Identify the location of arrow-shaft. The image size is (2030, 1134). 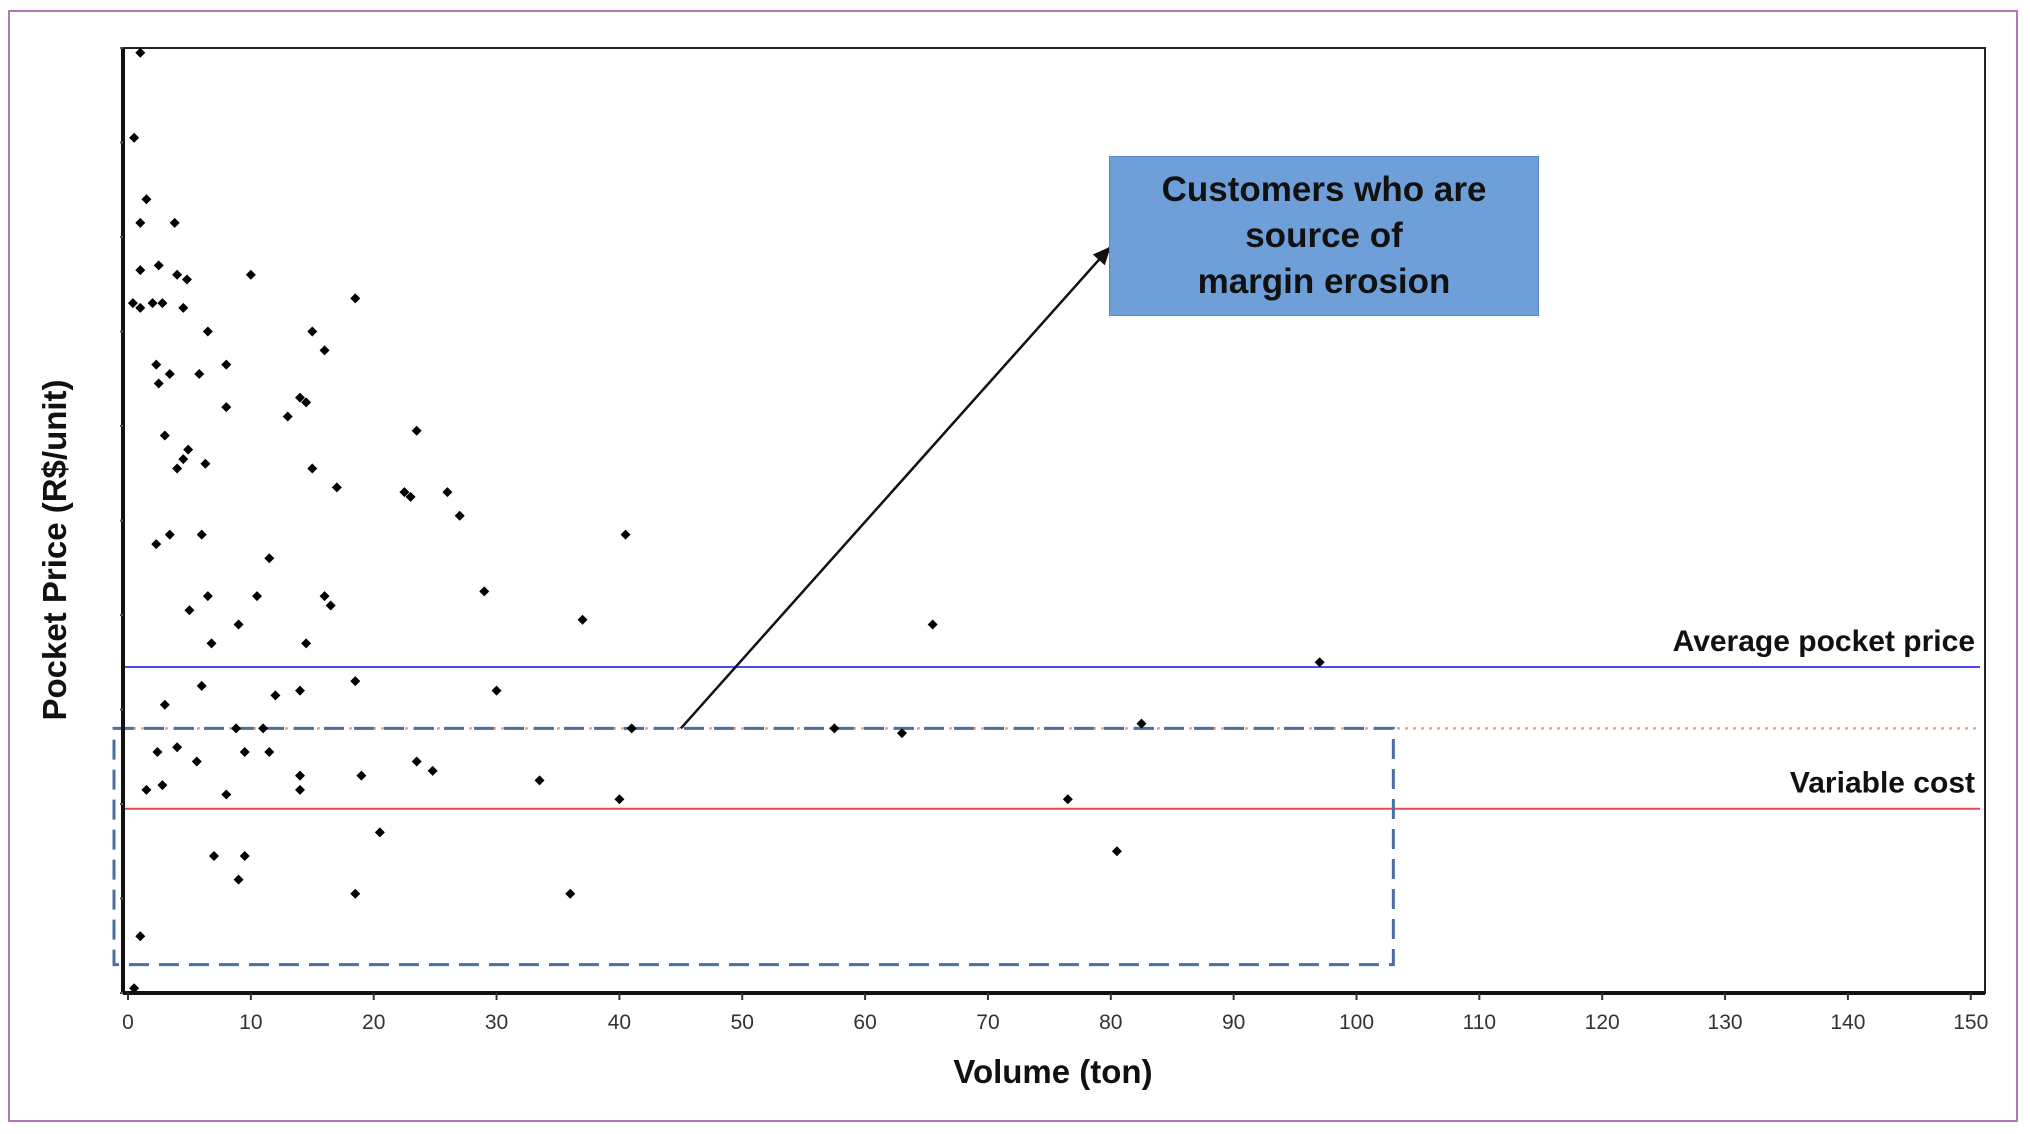
(895, 487).